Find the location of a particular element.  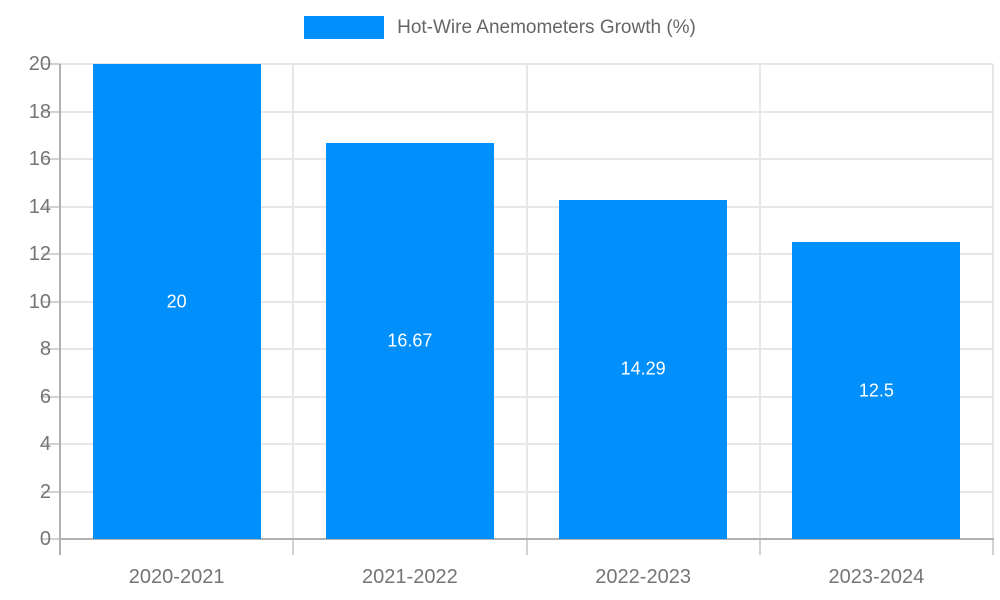

bar-value-label: 14.29 is located at coordinates (643, 368).